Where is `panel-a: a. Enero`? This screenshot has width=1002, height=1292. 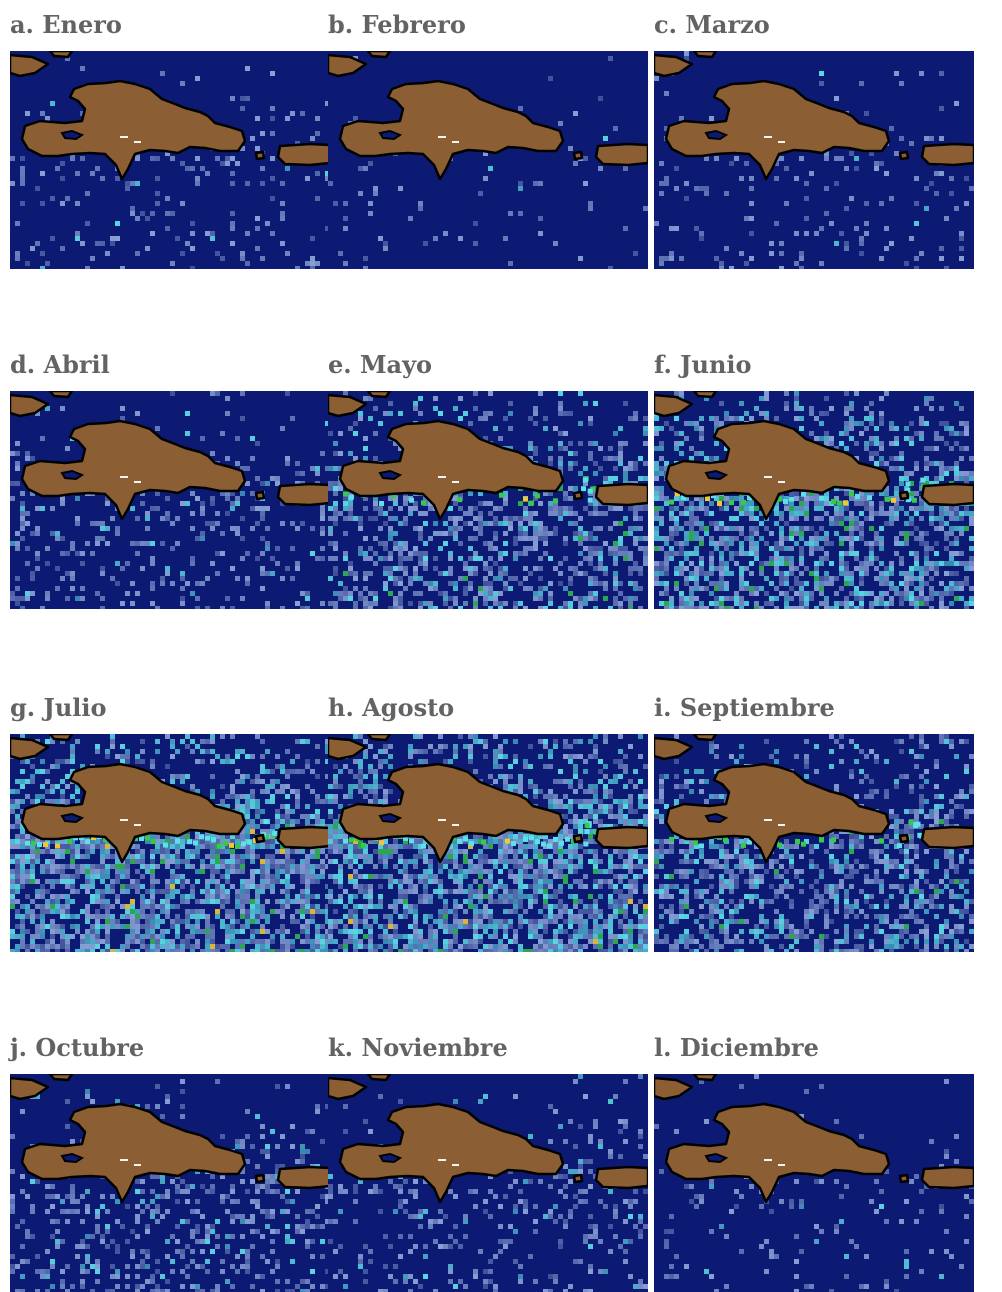
panel-a: a. Enero is located at coordinates (170, 137).